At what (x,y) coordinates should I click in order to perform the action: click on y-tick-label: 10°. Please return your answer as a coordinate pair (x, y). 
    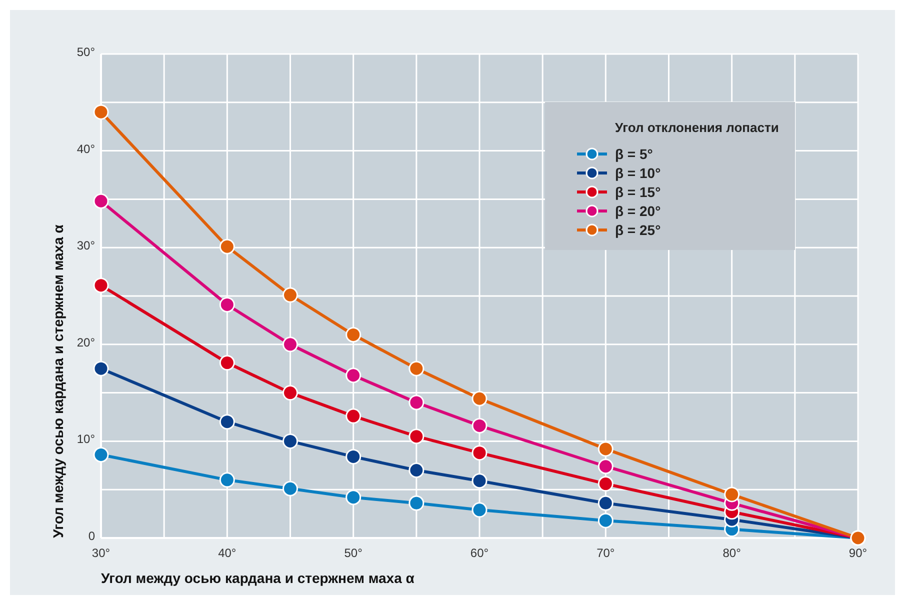
    Looking at the image, I should click on (86, 439).